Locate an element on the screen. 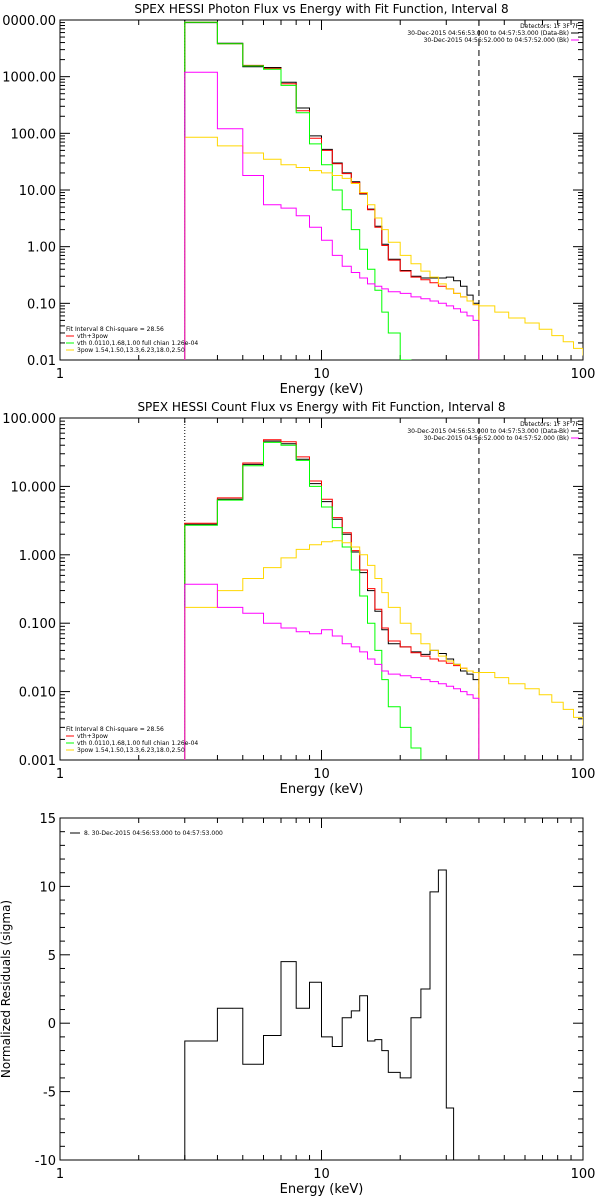 Image resolution: width=600 pixels, height=1200 pixels. y-tick-label: 15 is located at coordinates (47, 819).